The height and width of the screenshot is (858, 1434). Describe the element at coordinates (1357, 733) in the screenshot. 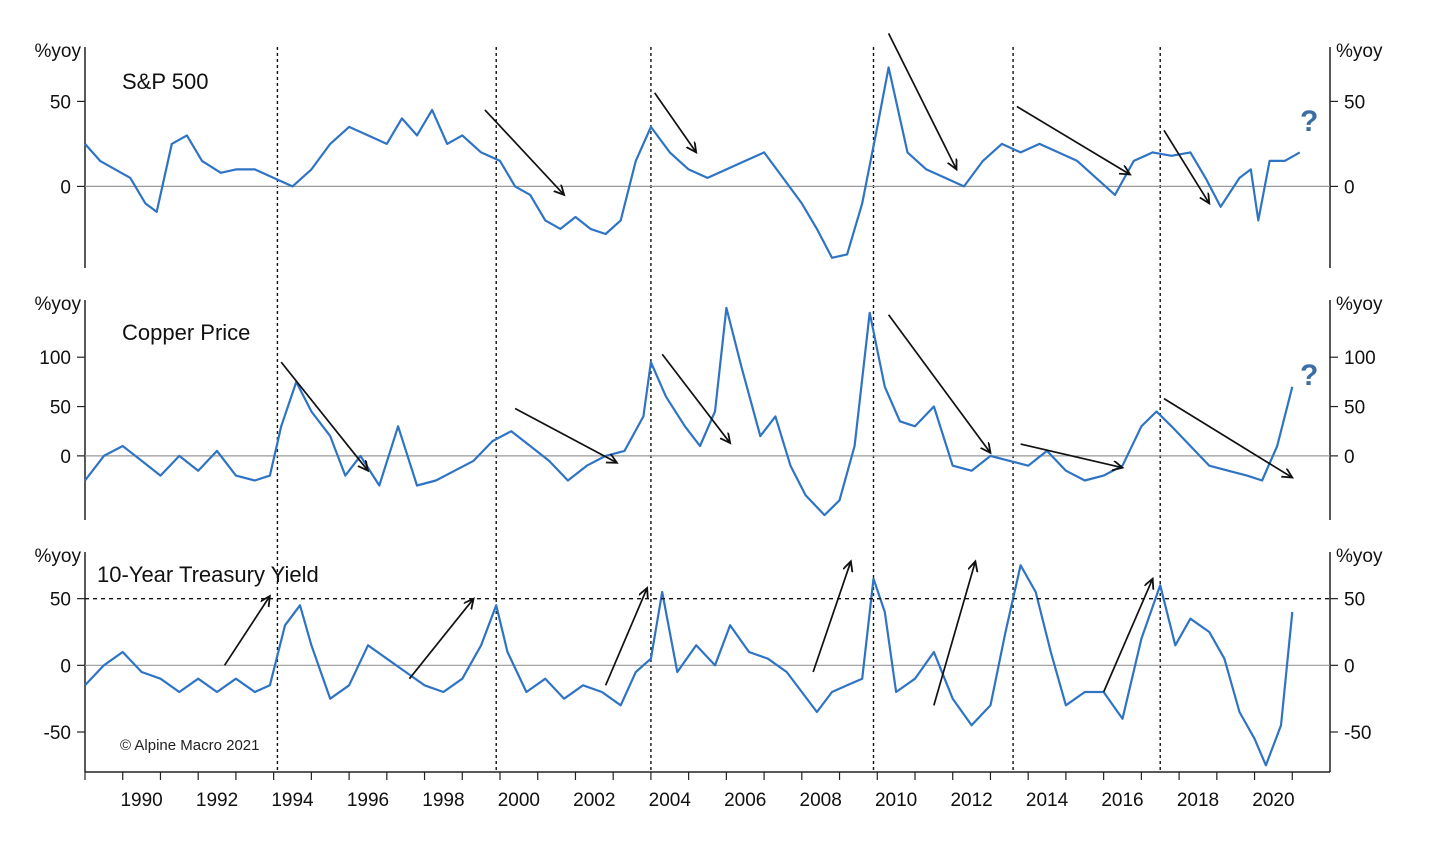

I see `right-y-tick-label: -50` at that location.